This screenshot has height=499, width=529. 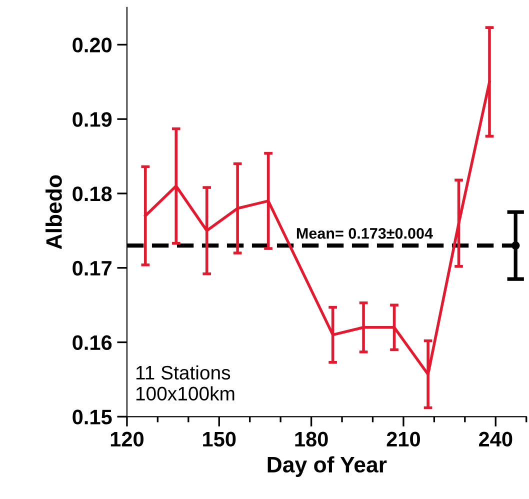 What do you see at coordinates (185, 383) in the screenshot?
I see `annotation: 11 Stations 100x100km` at bounding box center [185, 383].